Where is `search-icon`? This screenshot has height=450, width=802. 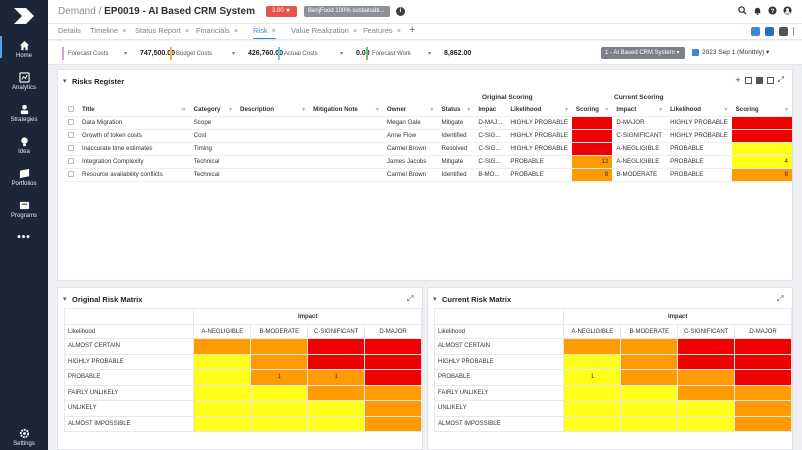
search-icon is located at coordinates (742, 10).